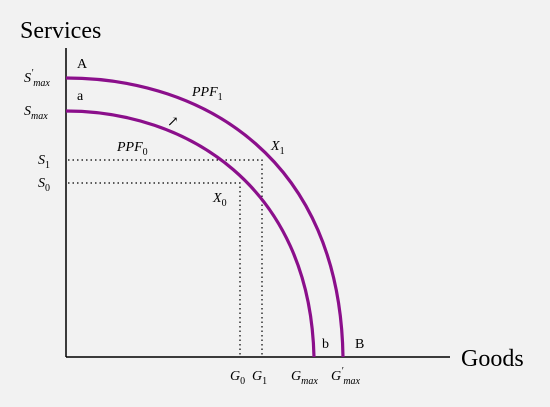 The width and height of the screenshot is (550, 407). What do you see at coordinates (132, 149) in the screenshot?
I see `ppf0-label: PPF0` at bounding box center [132, 149].